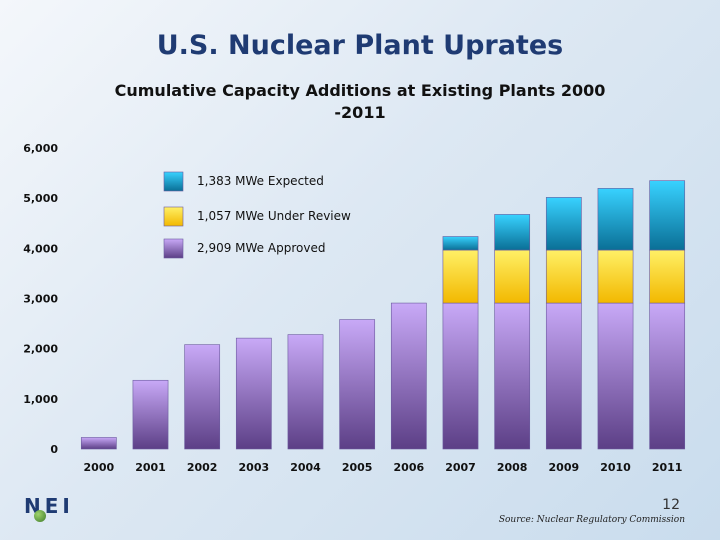  What do you see at coordinates (460, 467) in the screenshot?
I see `x-tick-label: 2007` at bounding box center [460, 467].